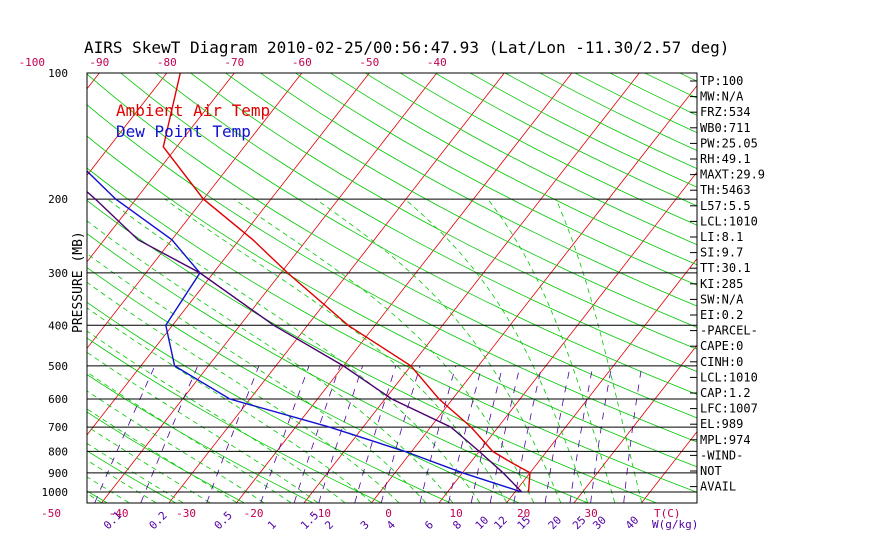 This screenshot has height=560, width=870. Describe the element at coordinates (369, 62) in the screenshot. I see `top-temp-tick-label: -50` at that location.